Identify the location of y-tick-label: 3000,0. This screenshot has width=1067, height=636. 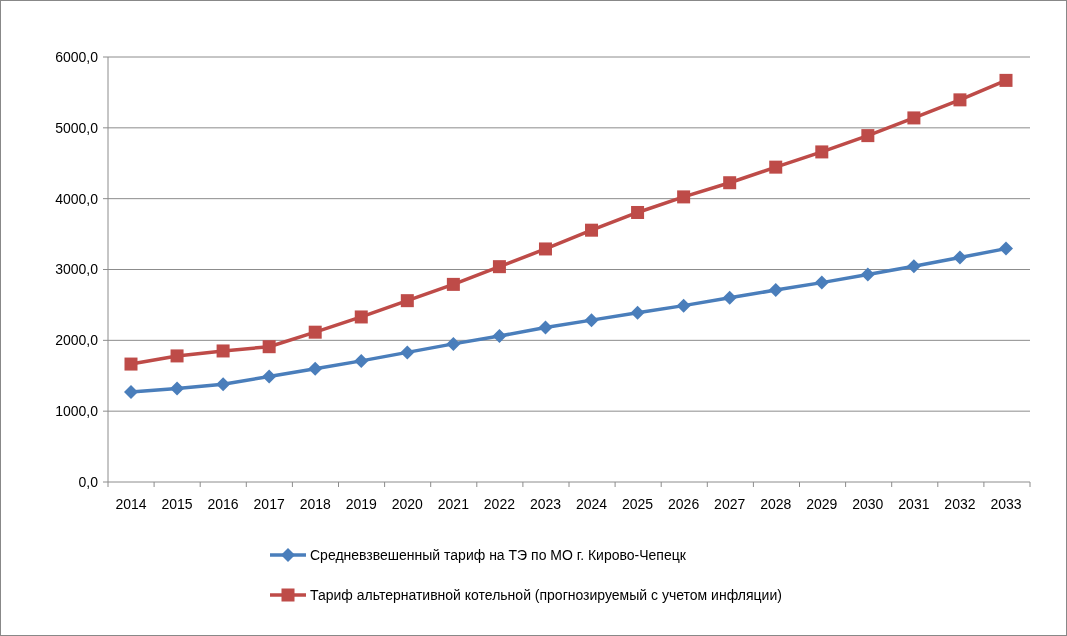
(77, 269).